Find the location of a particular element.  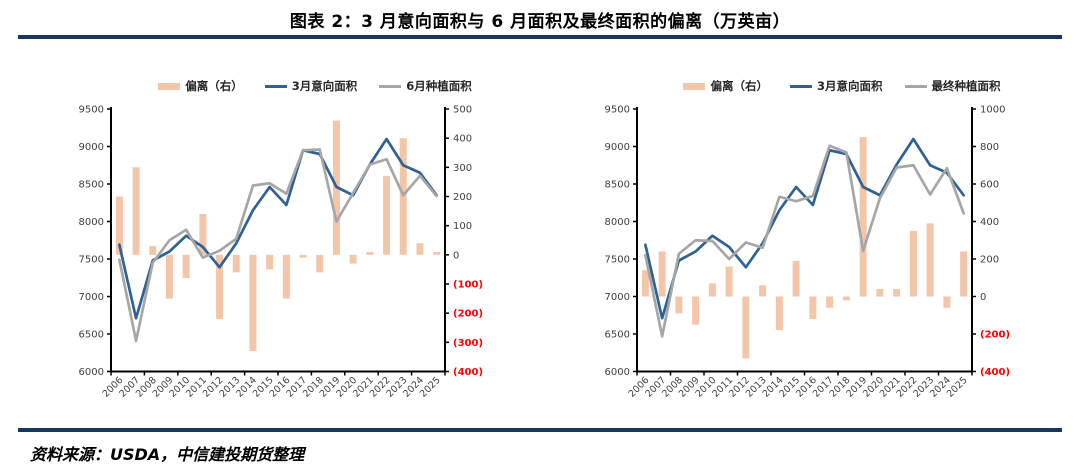

right-axis-tick-label: 800 is located at coordinates (989, 147).